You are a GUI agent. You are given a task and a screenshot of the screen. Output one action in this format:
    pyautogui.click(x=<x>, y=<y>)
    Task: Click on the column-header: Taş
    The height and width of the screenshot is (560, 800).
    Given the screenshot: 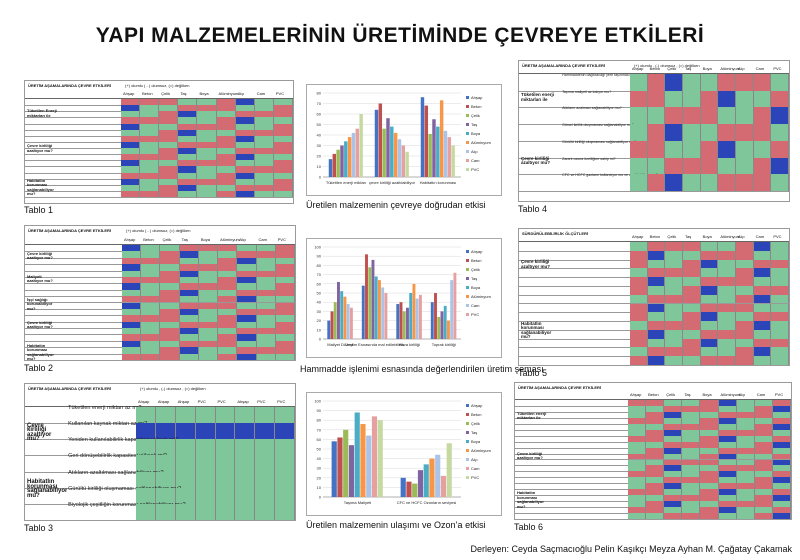 What is the action you would take?
    pyautogui.click(x=687, y=394)
    